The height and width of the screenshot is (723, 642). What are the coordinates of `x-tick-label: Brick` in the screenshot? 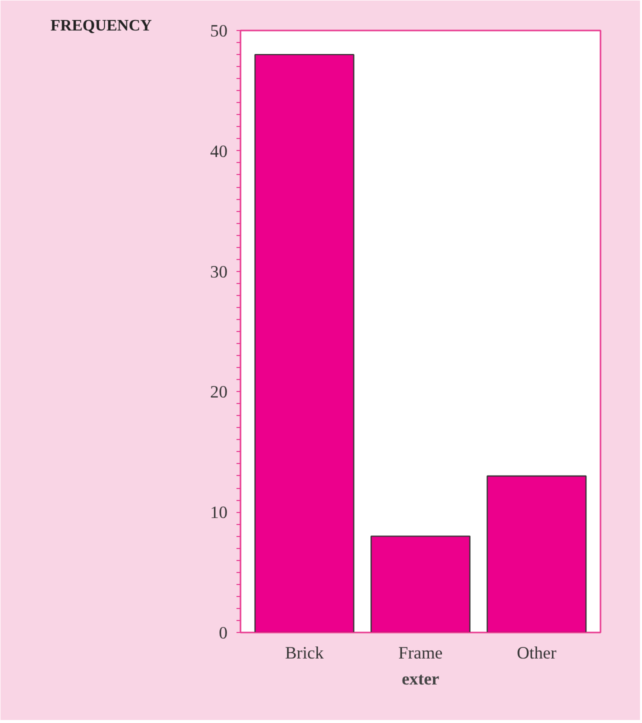 It's located at (304, 653).